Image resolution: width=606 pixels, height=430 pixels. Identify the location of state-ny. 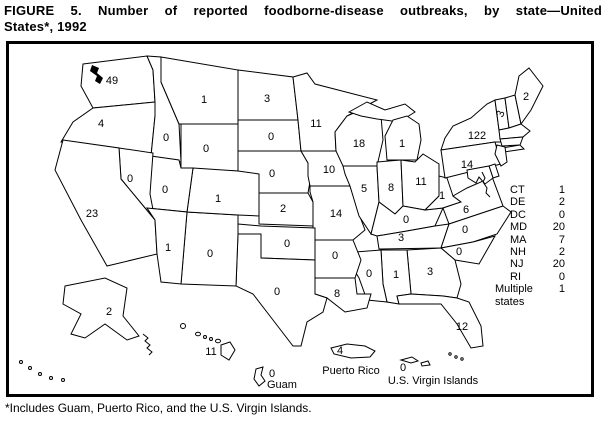
(471, 125).